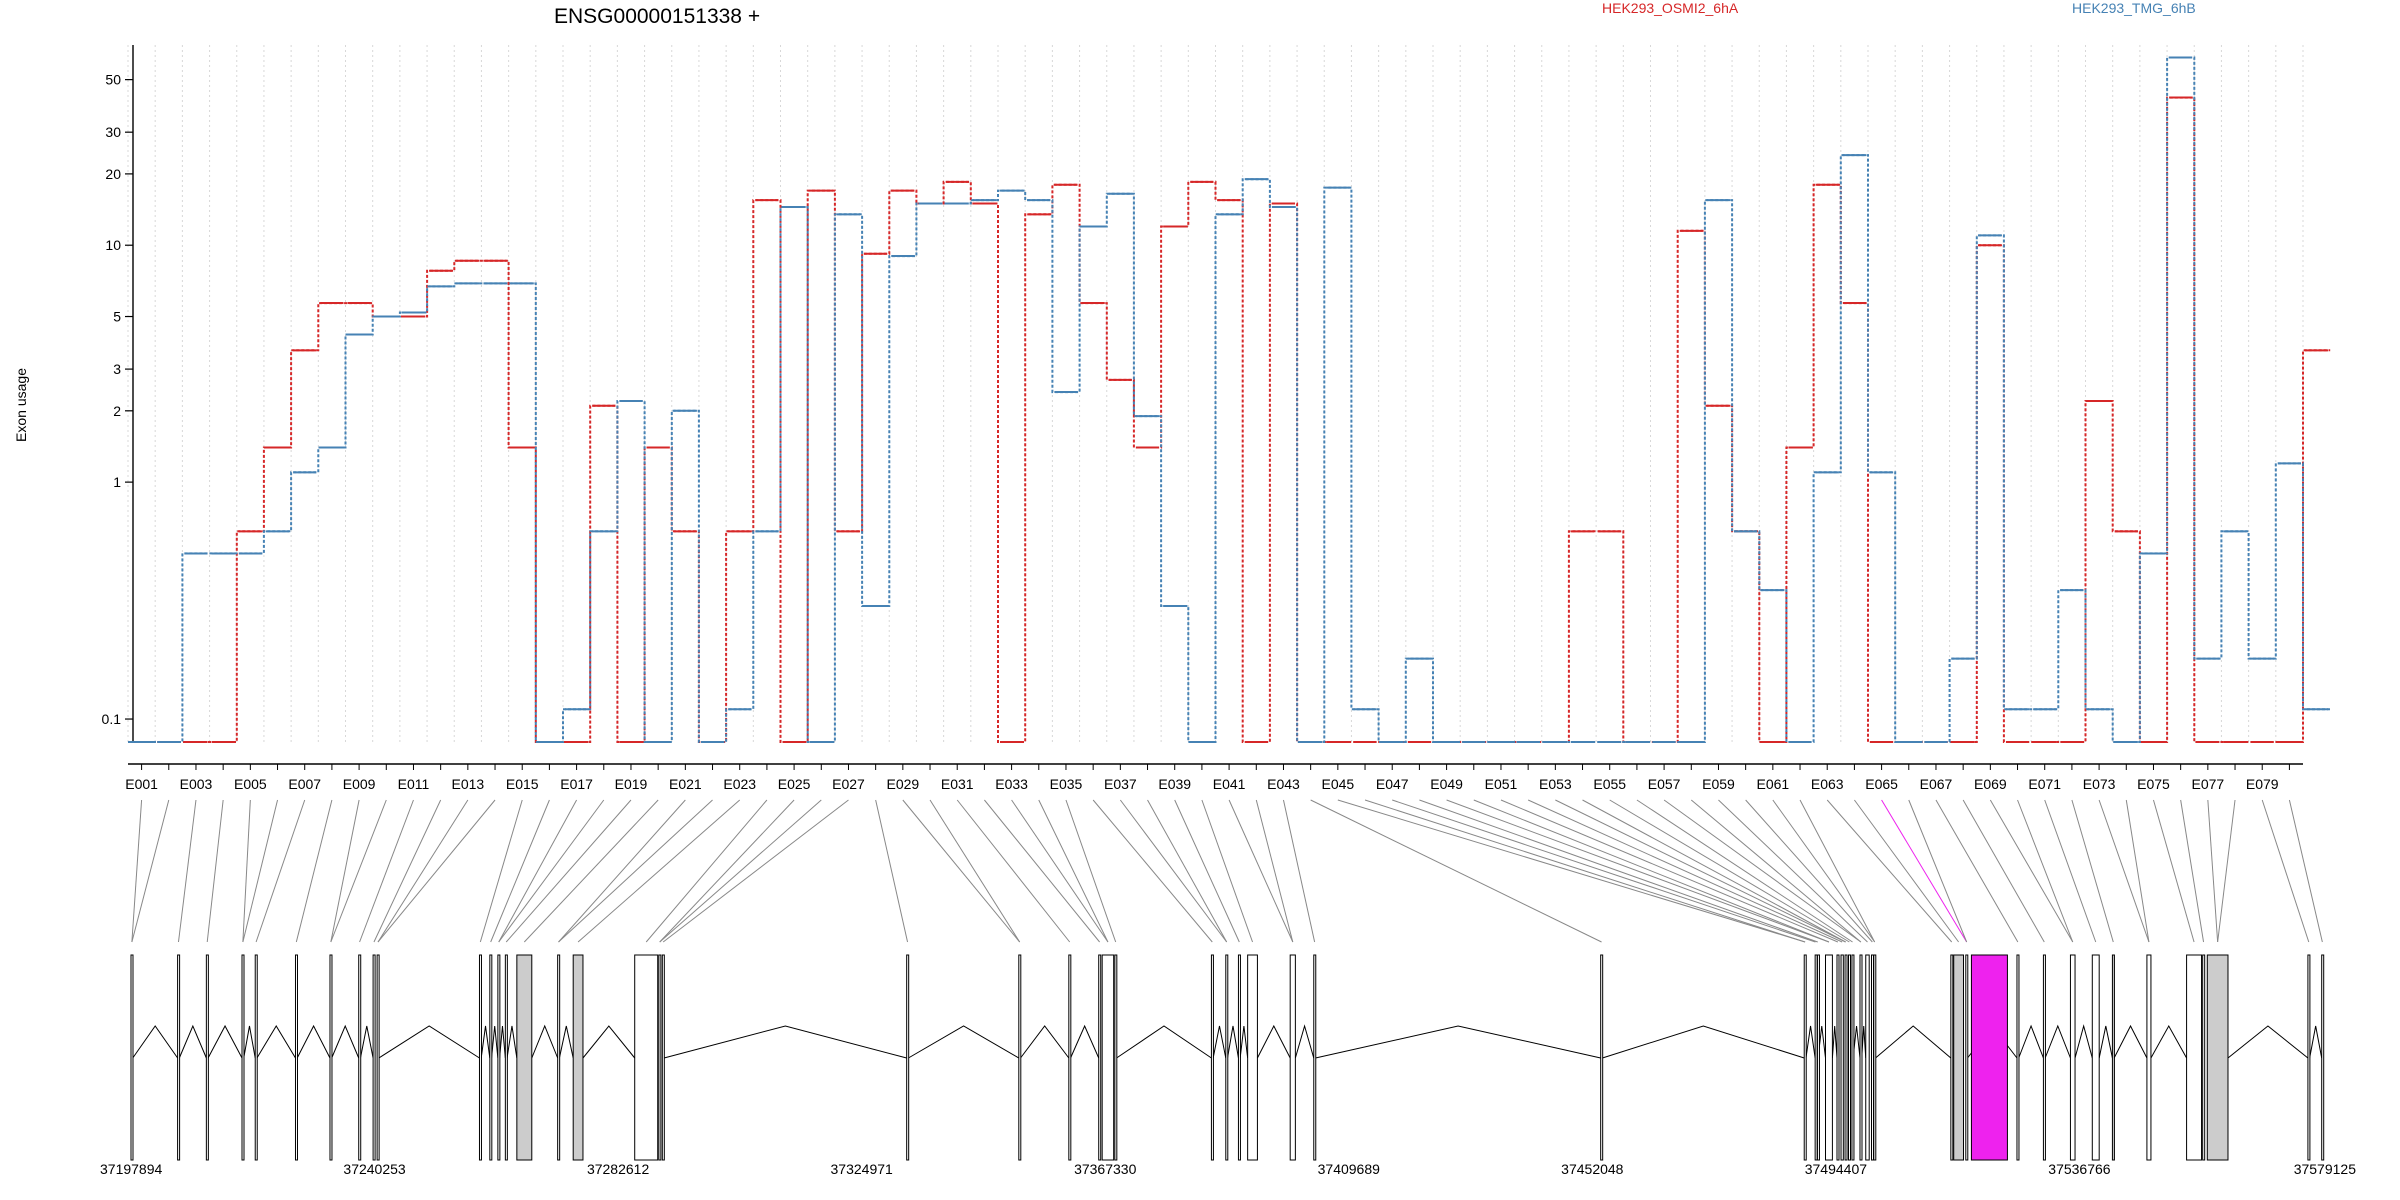  I want to click on x-tick-label: E009, so click(359, 784).